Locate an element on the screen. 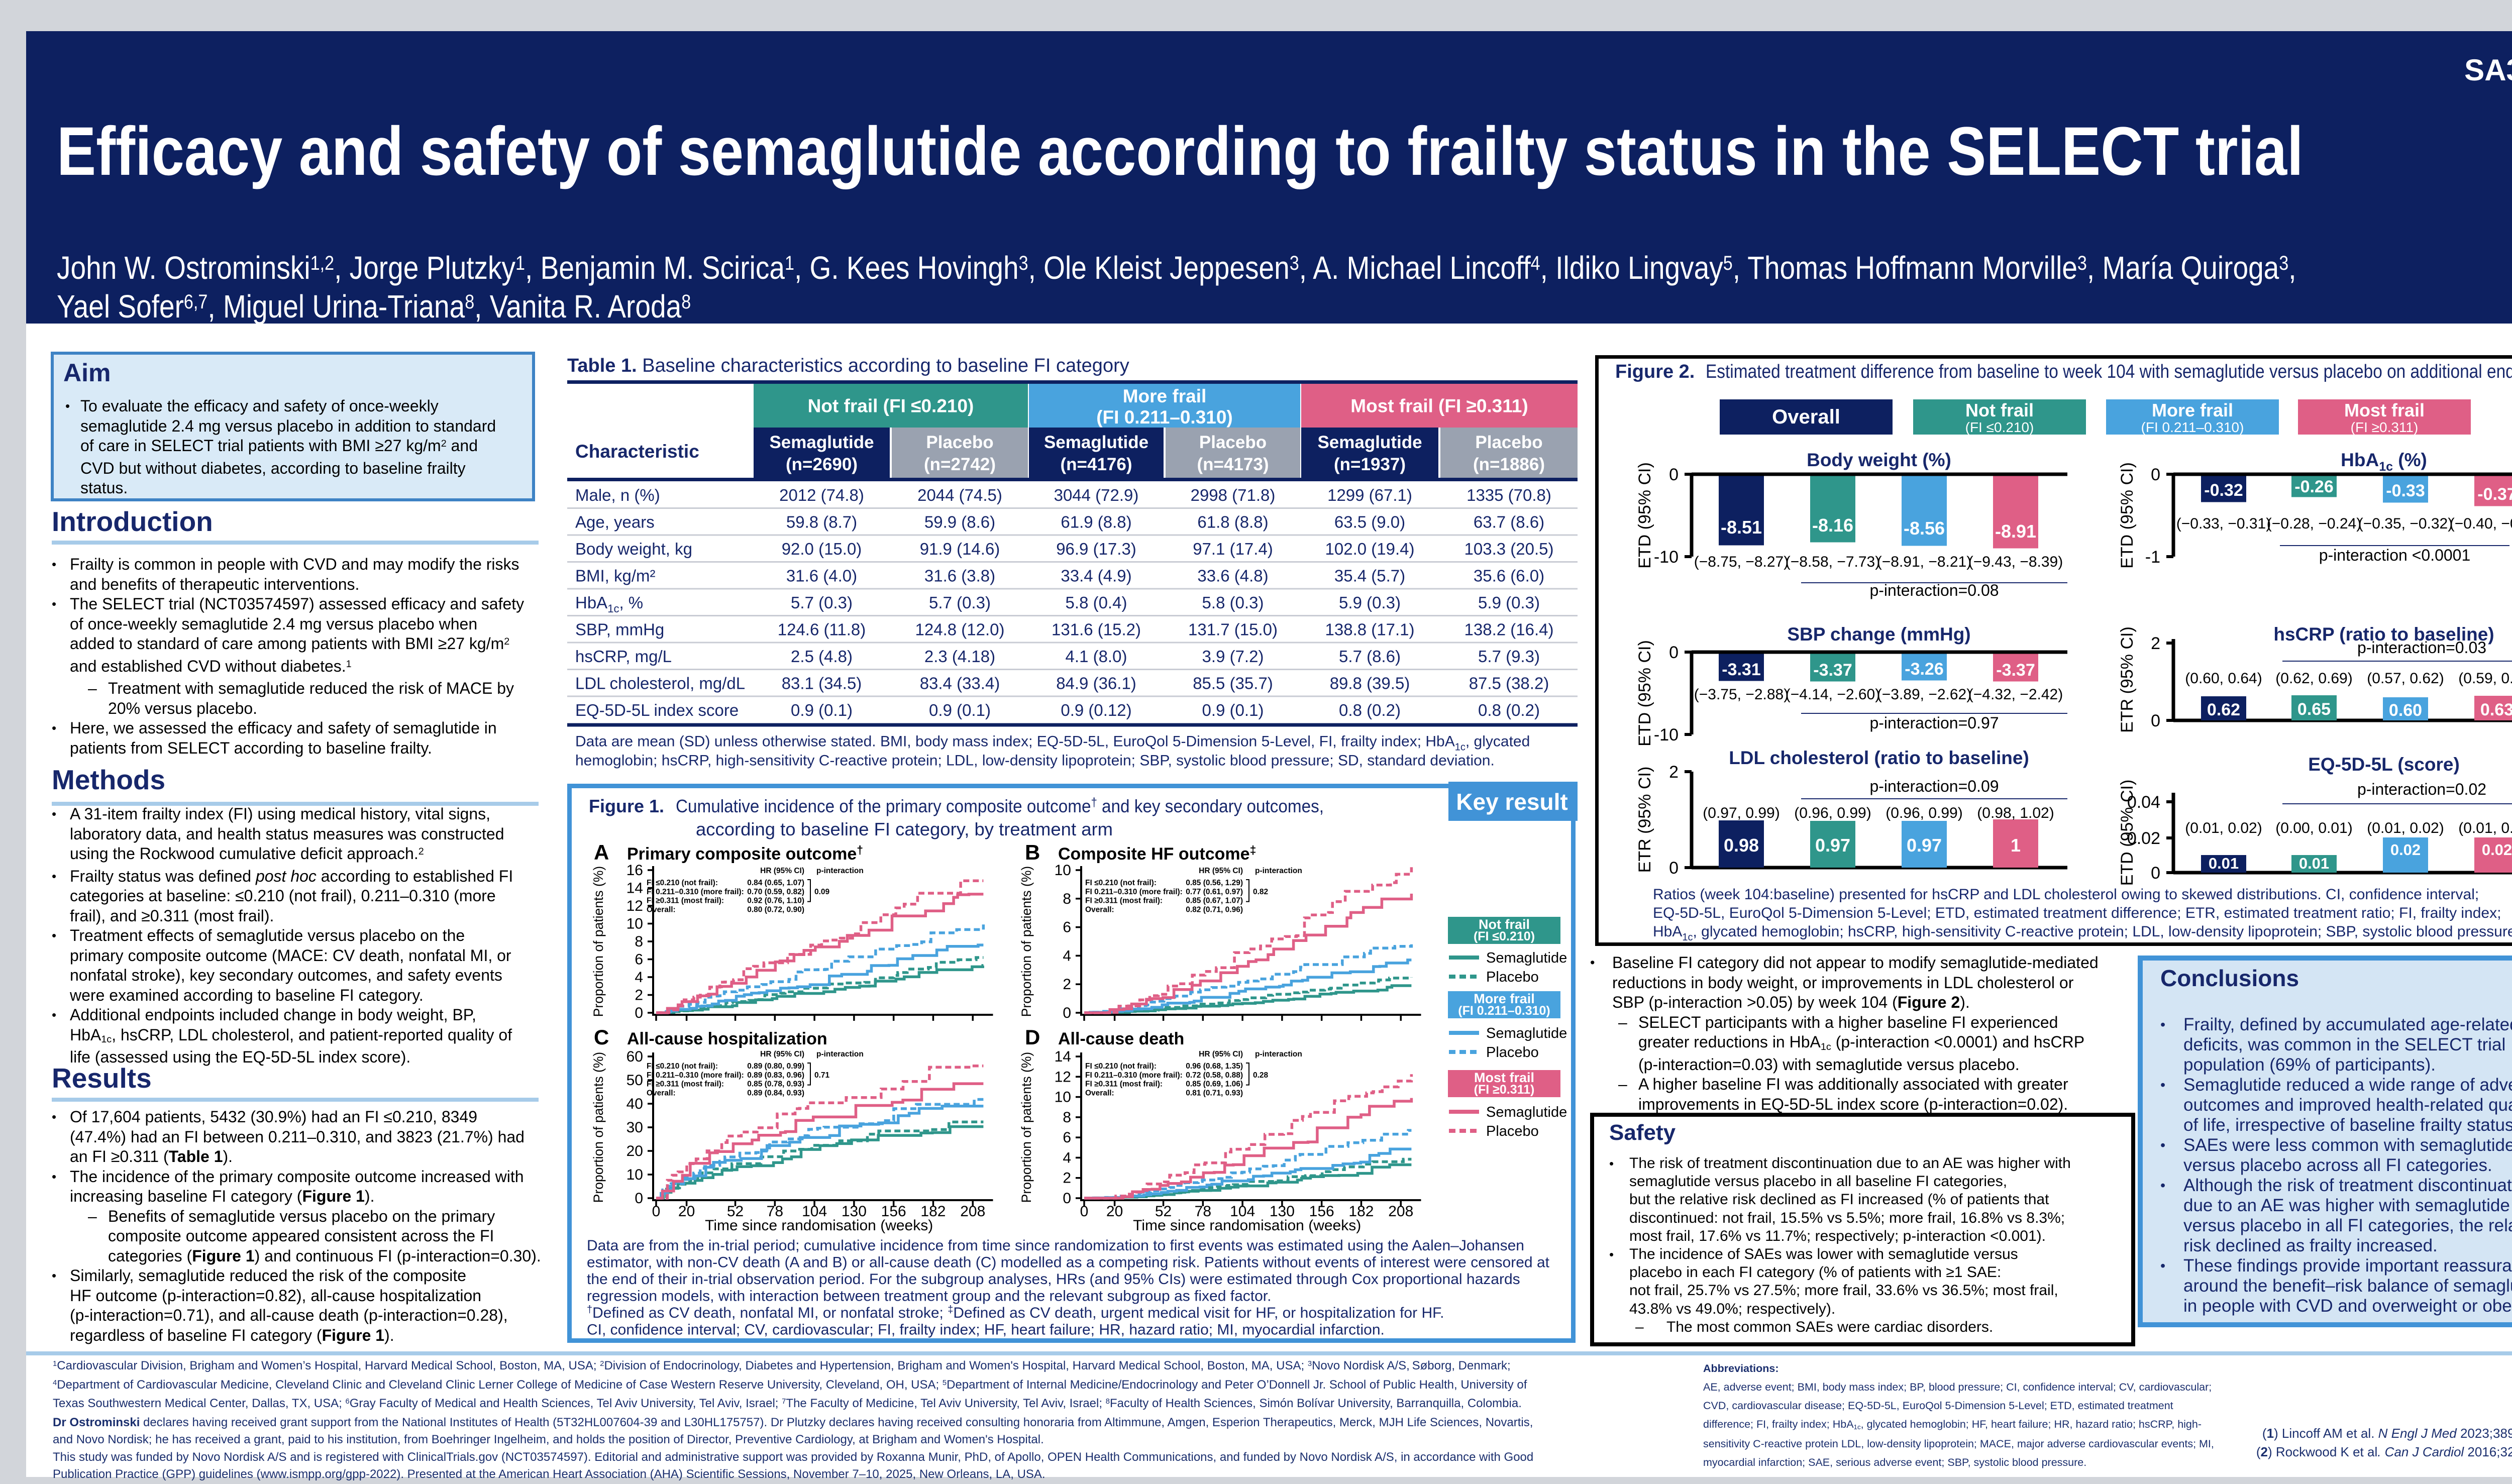 This screenshot has height=1484, width=2512. svg-text: Primary composite outcome† is located at coordinates (745, 853).